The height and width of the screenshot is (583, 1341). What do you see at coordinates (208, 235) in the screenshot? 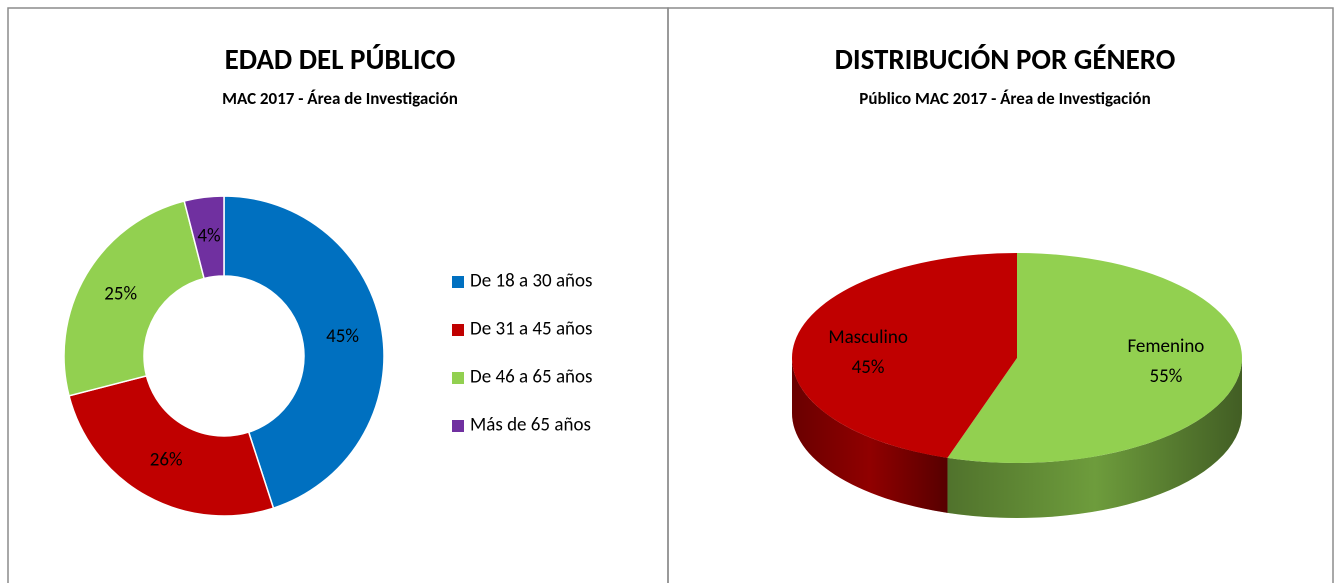
I see `data-label: 4%` at bounding box center [208, 235].